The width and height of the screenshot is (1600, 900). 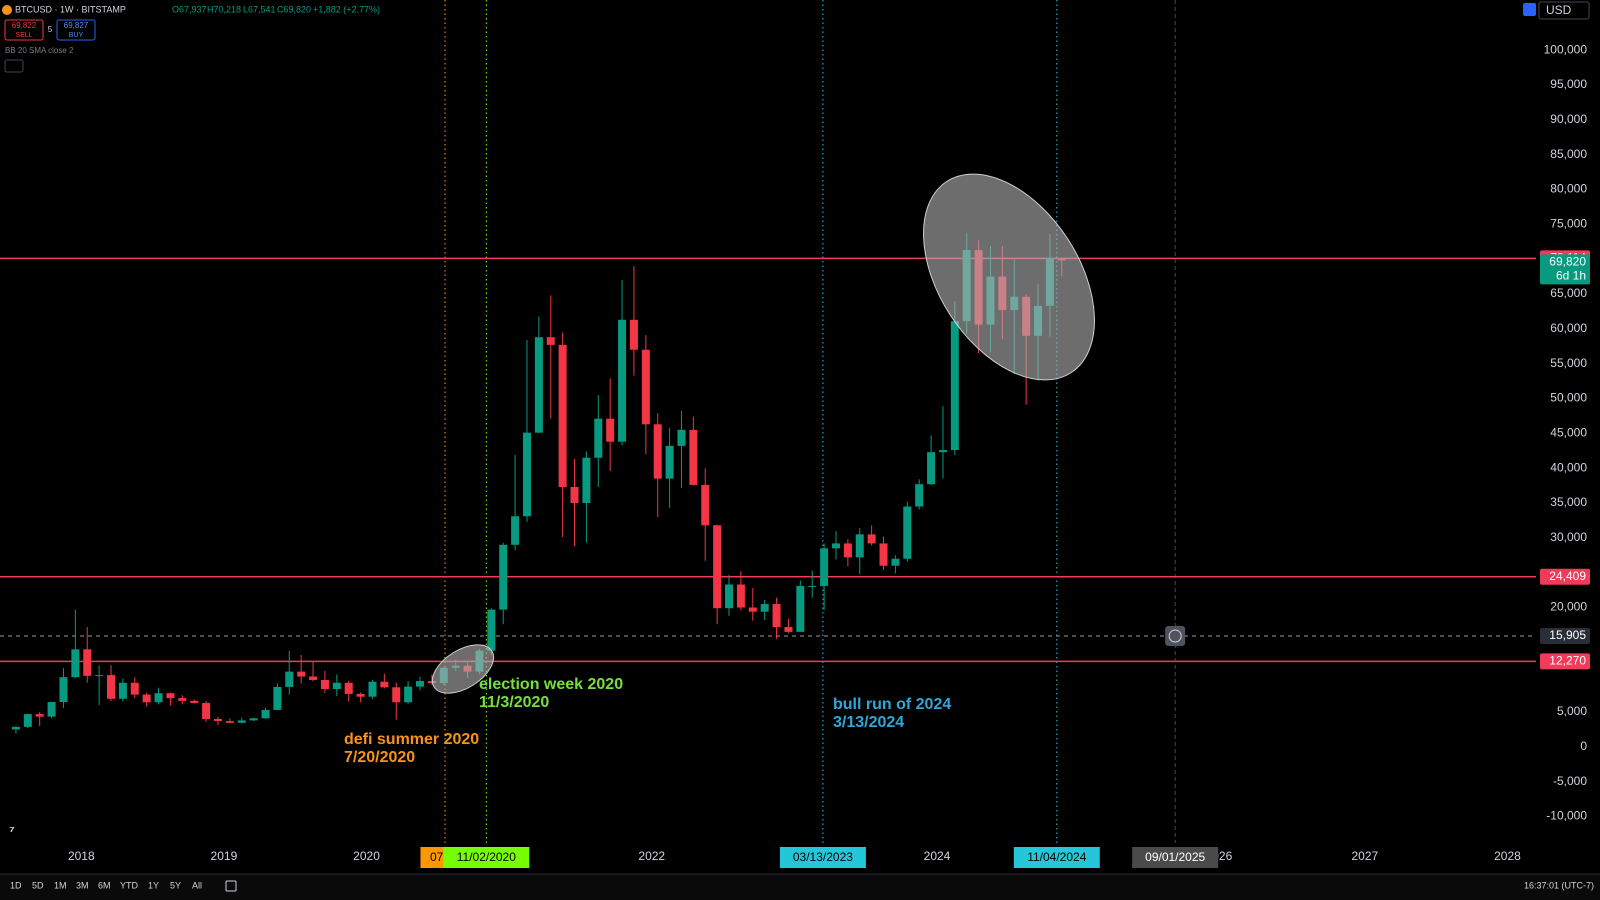 I want to click on range-button: 1M, so click(x=60, y=885).